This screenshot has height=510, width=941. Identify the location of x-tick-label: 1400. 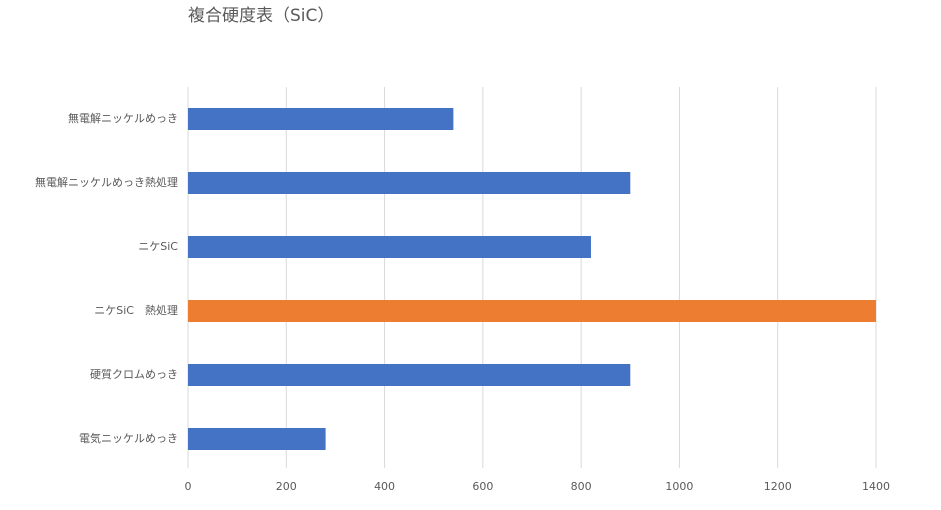
(876, 486).